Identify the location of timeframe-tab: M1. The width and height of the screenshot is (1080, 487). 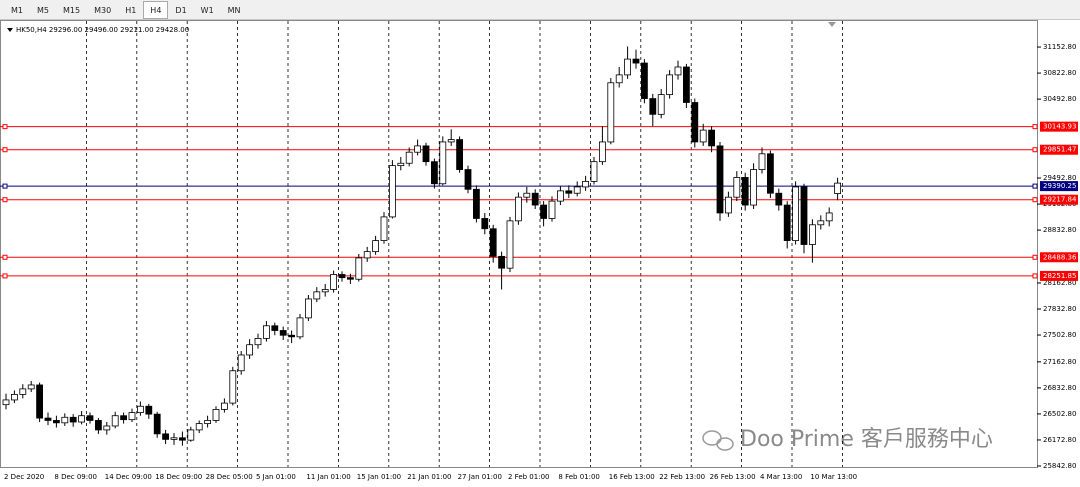
(17, 10).